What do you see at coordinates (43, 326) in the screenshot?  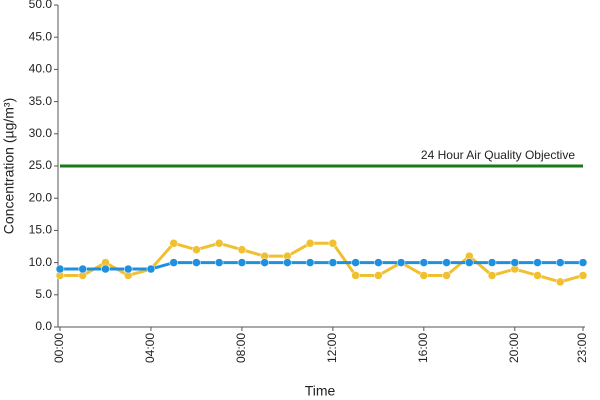 I see `y-tick-label: 0.0` at bounding box center [43, 326].